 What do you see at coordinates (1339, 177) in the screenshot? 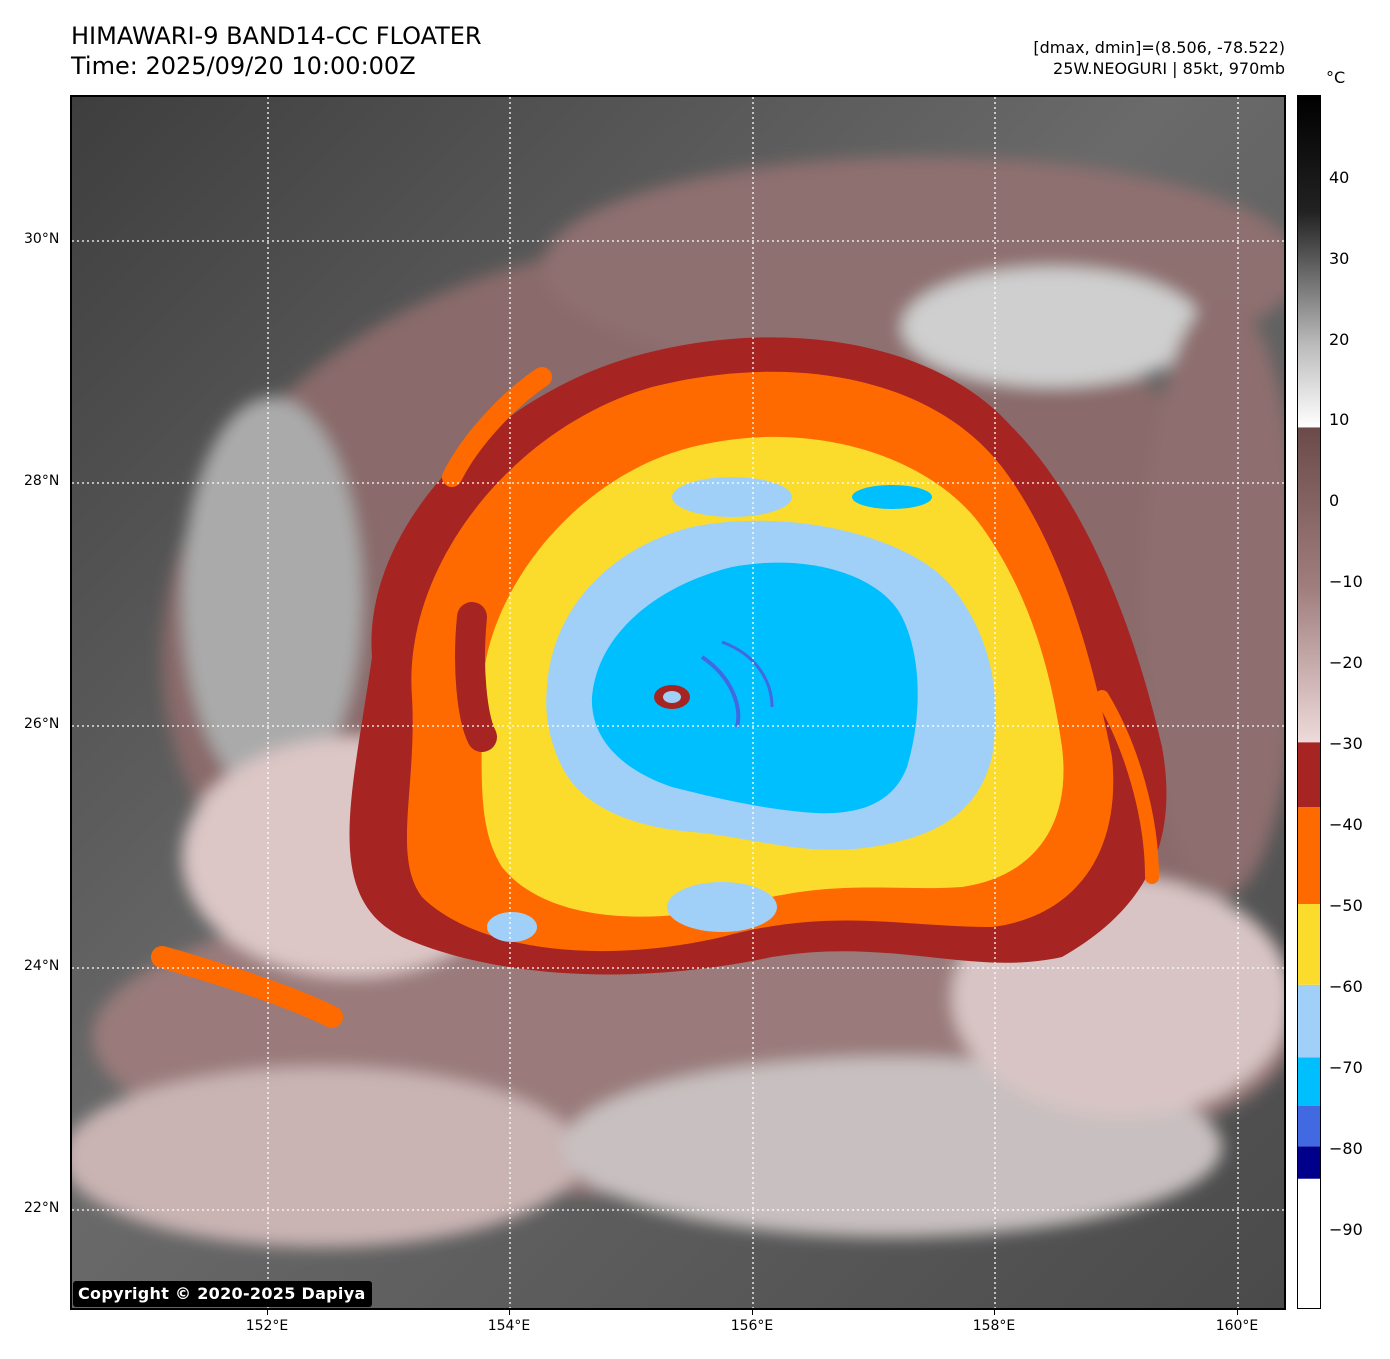
I see `colorbar-label: 40` at bounding box center [1339, 177].